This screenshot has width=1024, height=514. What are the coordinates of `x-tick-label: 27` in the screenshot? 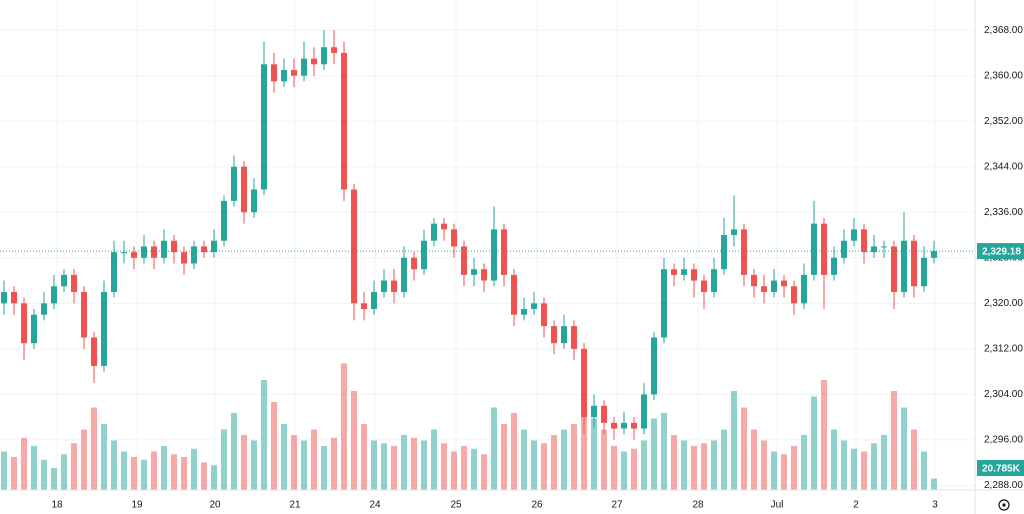 It's located at (617, 505).